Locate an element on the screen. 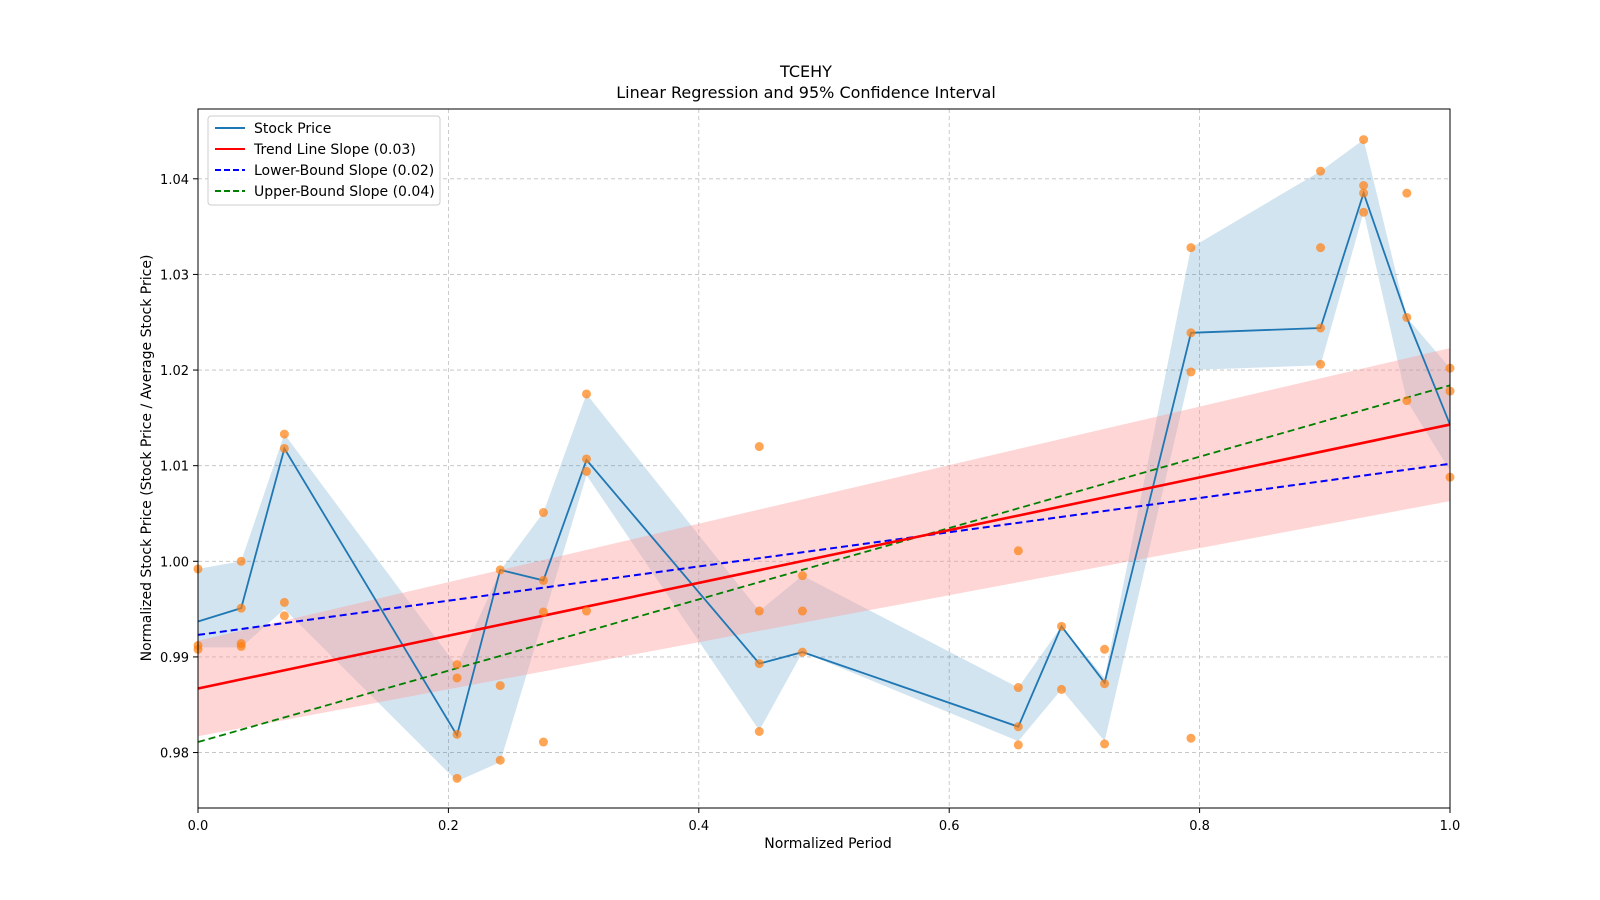 This screenshot has height=900, width=1600. y-tick-label: 1.00 is located at coordinates (174, 562).